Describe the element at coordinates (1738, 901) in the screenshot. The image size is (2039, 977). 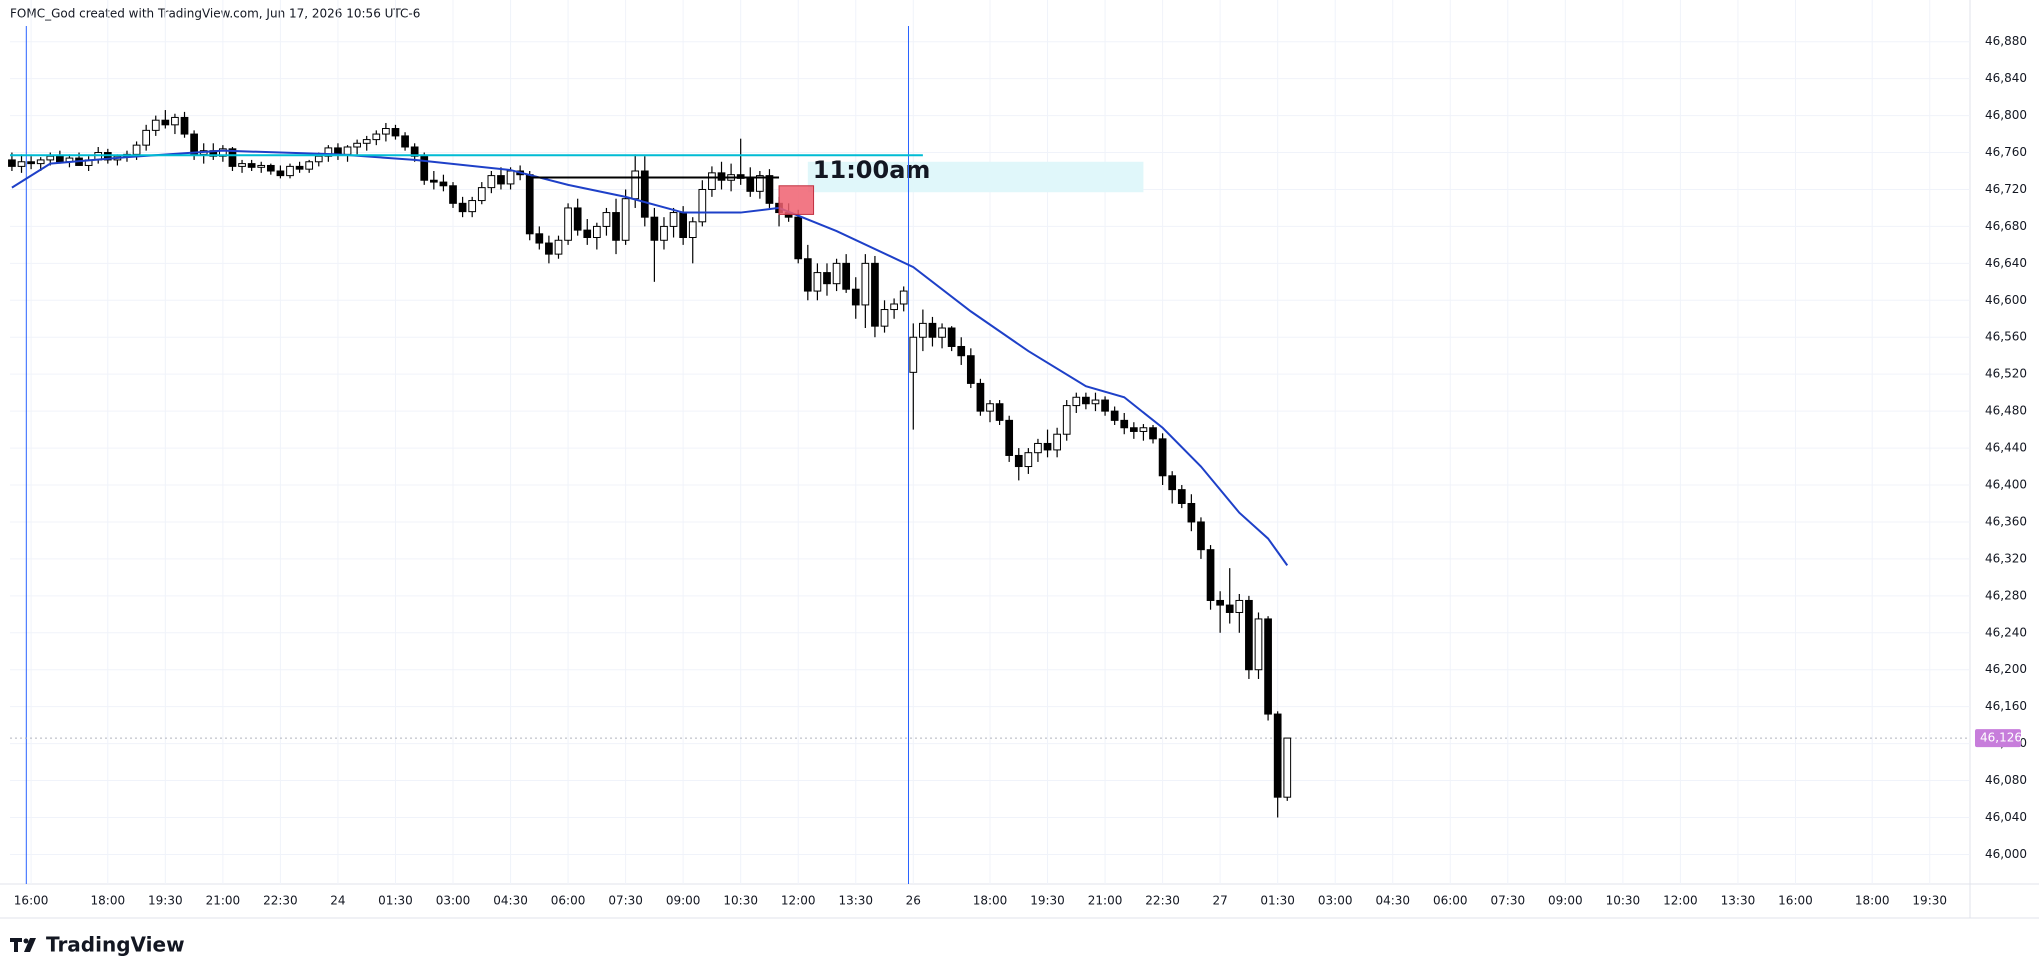
I see `x-tick-label: 13:30` at that location.